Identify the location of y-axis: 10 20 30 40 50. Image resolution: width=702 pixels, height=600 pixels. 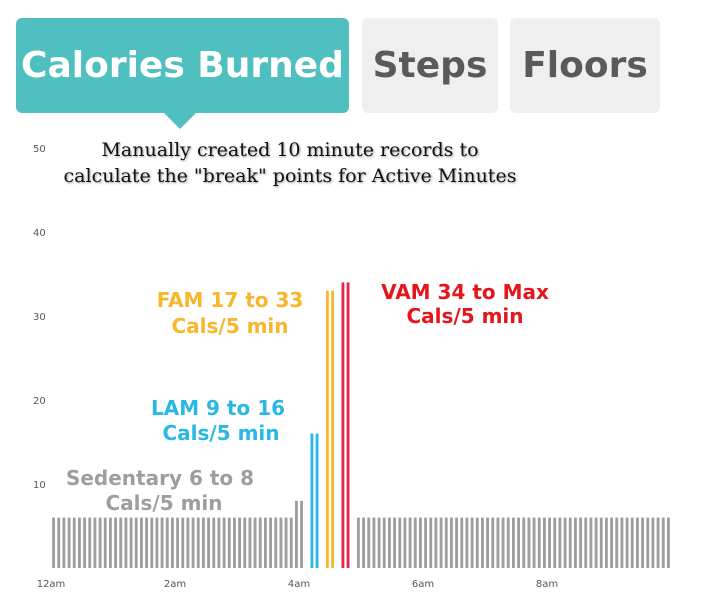
(39, 317).